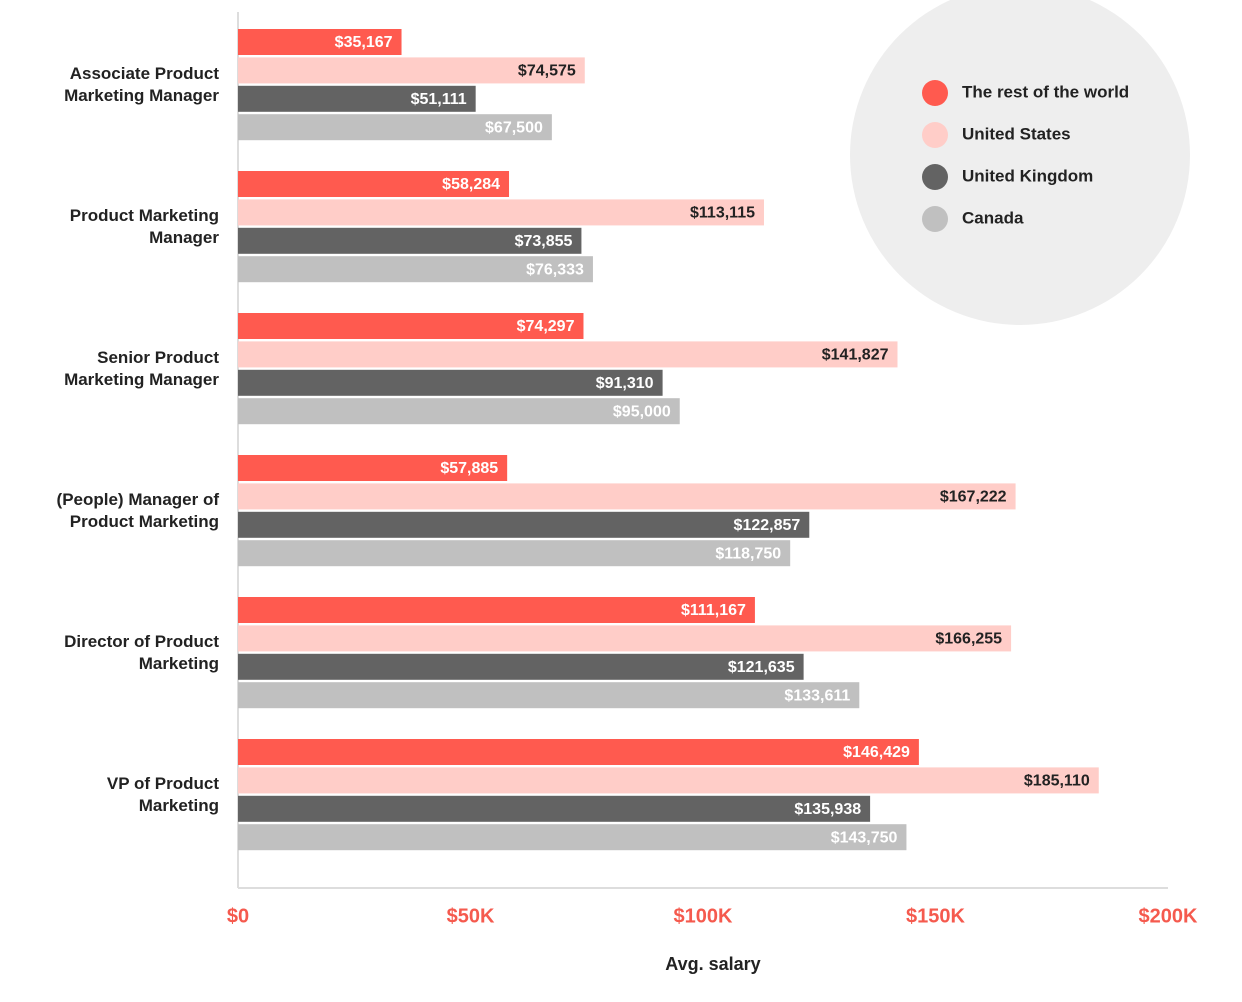 The height and width of the screenshot is (1002, 1242). I want to click on value-label: $76,333, so click(555, 269).